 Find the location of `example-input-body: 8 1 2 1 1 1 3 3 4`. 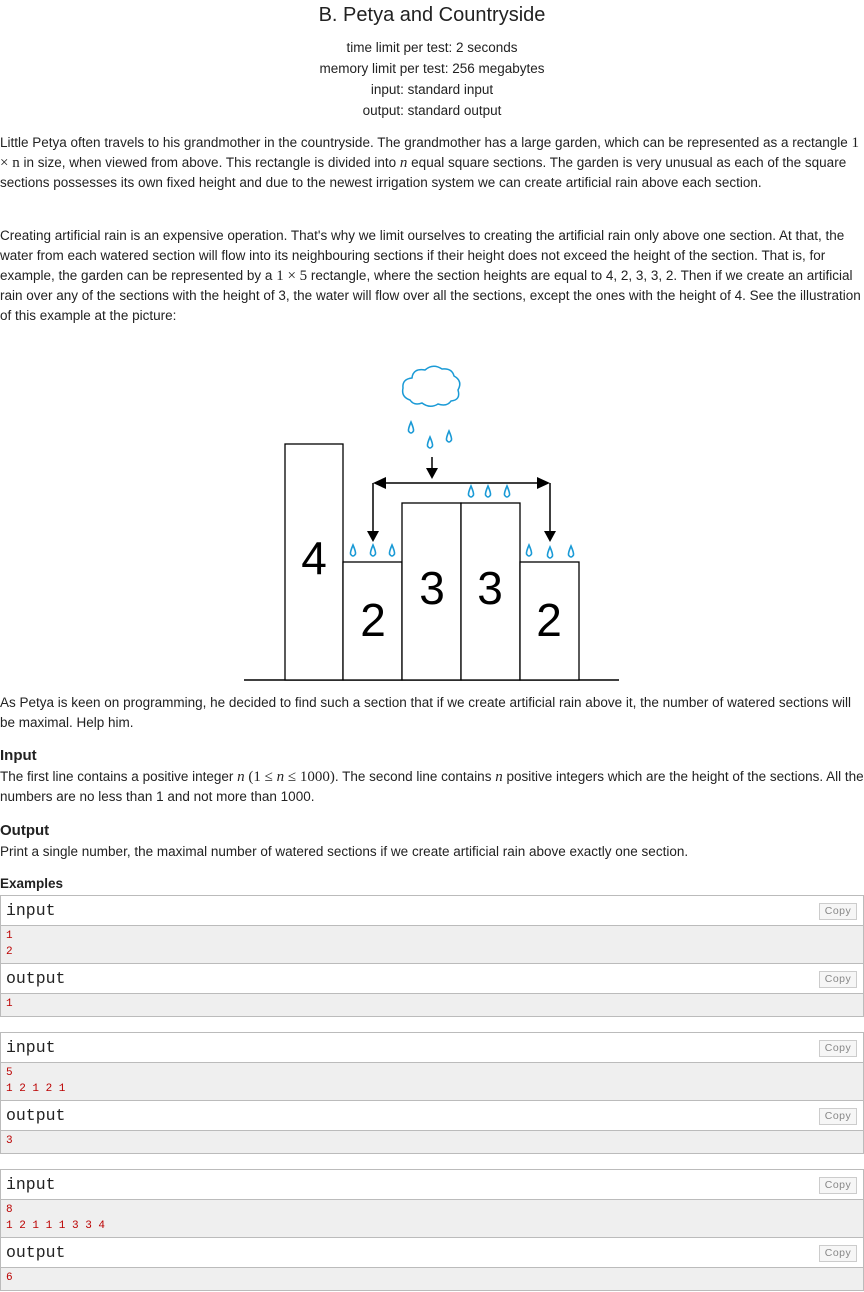

example-input-body: 8 1 2 1 1 1 3 3 4 is located at coordinates (432, 1219).